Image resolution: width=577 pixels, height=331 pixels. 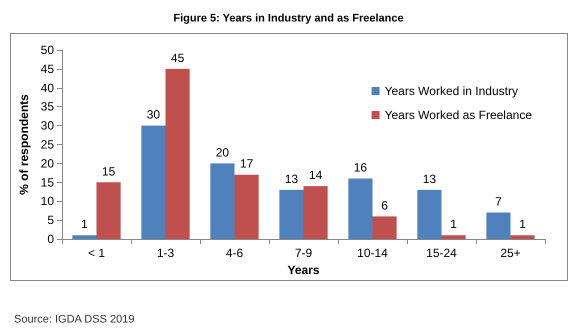 I want to click on data-label: 45, so click(x=177, y=57).